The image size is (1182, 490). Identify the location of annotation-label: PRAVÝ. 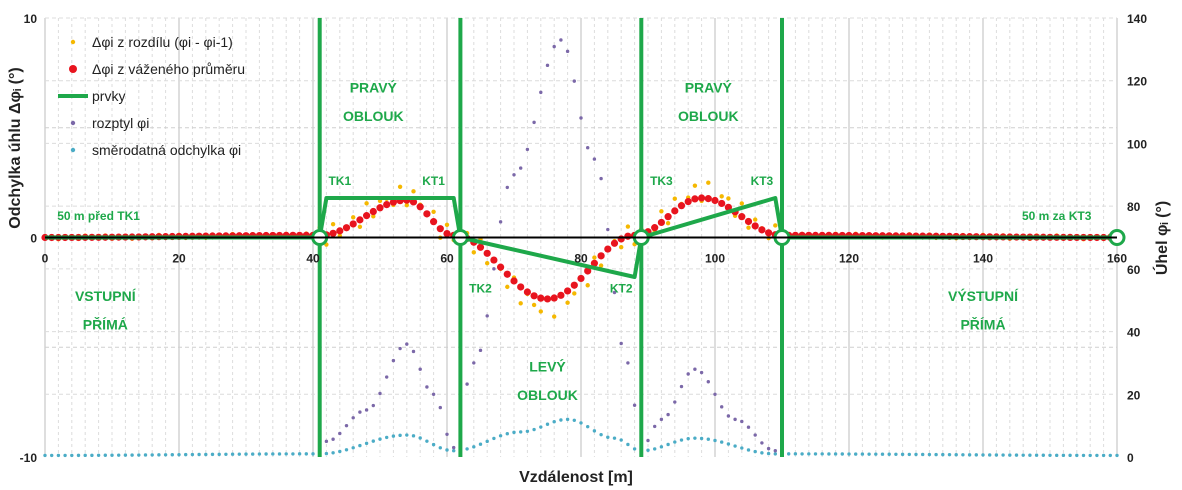
(374, 87).